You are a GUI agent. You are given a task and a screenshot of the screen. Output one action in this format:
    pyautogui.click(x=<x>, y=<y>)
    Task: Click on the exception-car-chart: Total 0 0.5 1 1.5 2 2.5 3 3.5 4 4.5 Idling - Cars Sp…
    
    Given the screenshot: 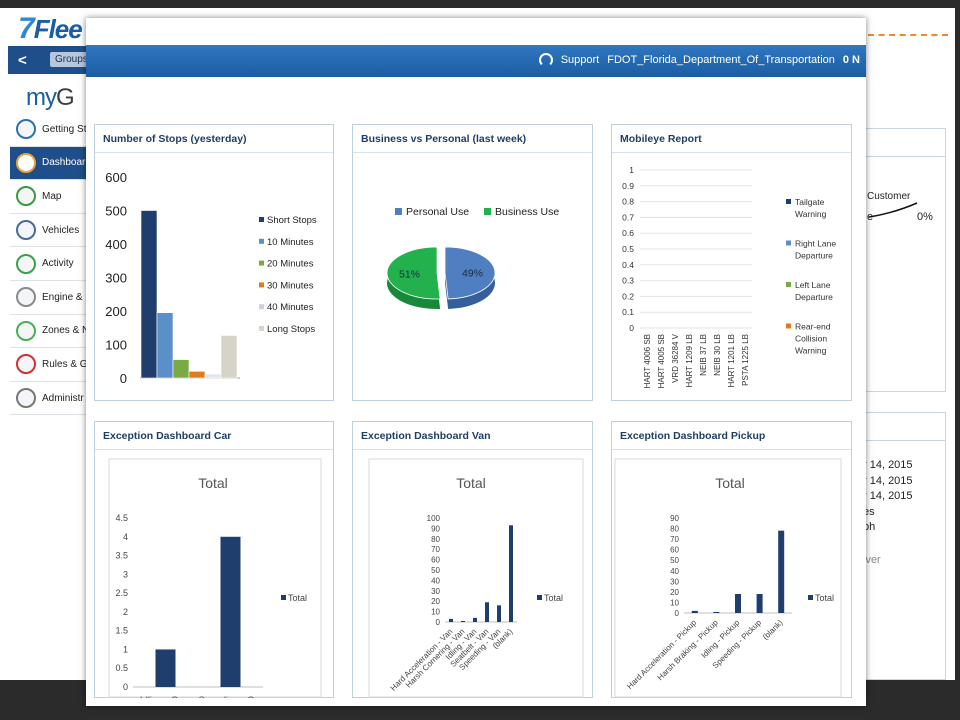 What is the action you would take?
    pyautogui.click(x=215, y=578)
    